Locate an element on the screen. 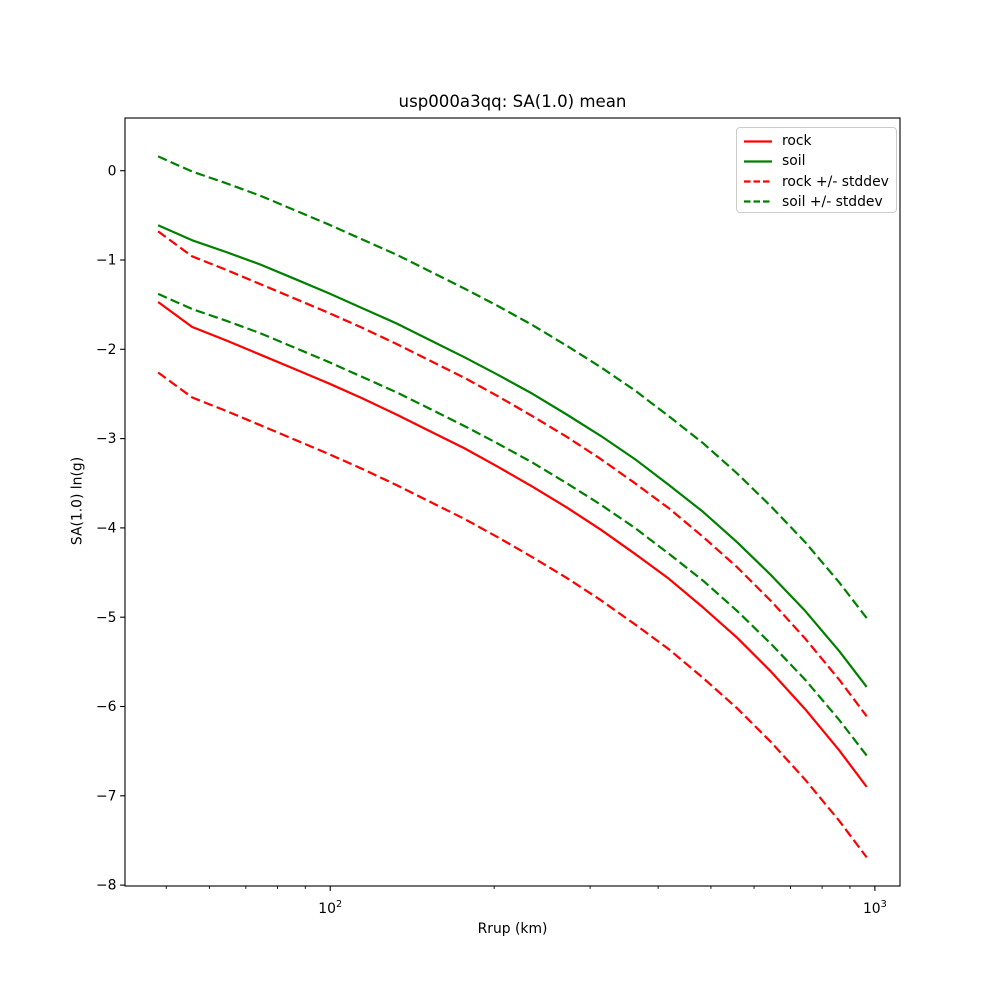 The image size is (1000, 1000). legend-label: soil +/- stddev is located at coordinates (832, 201).